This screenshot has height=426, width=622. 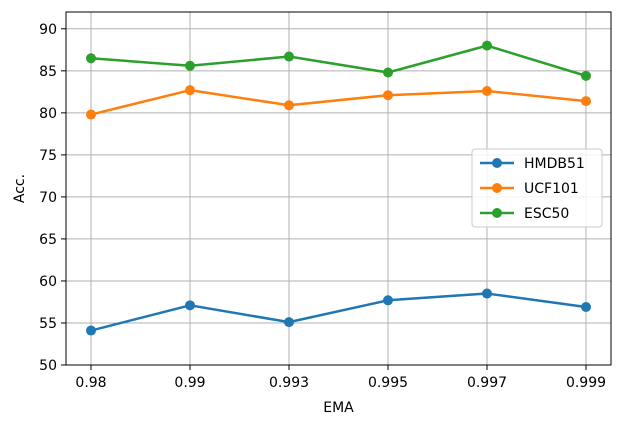 What do you see at coordinates (48, 30) in the screenshot?
I see `y-tick-label: 90` at bounding box center [48, 30].